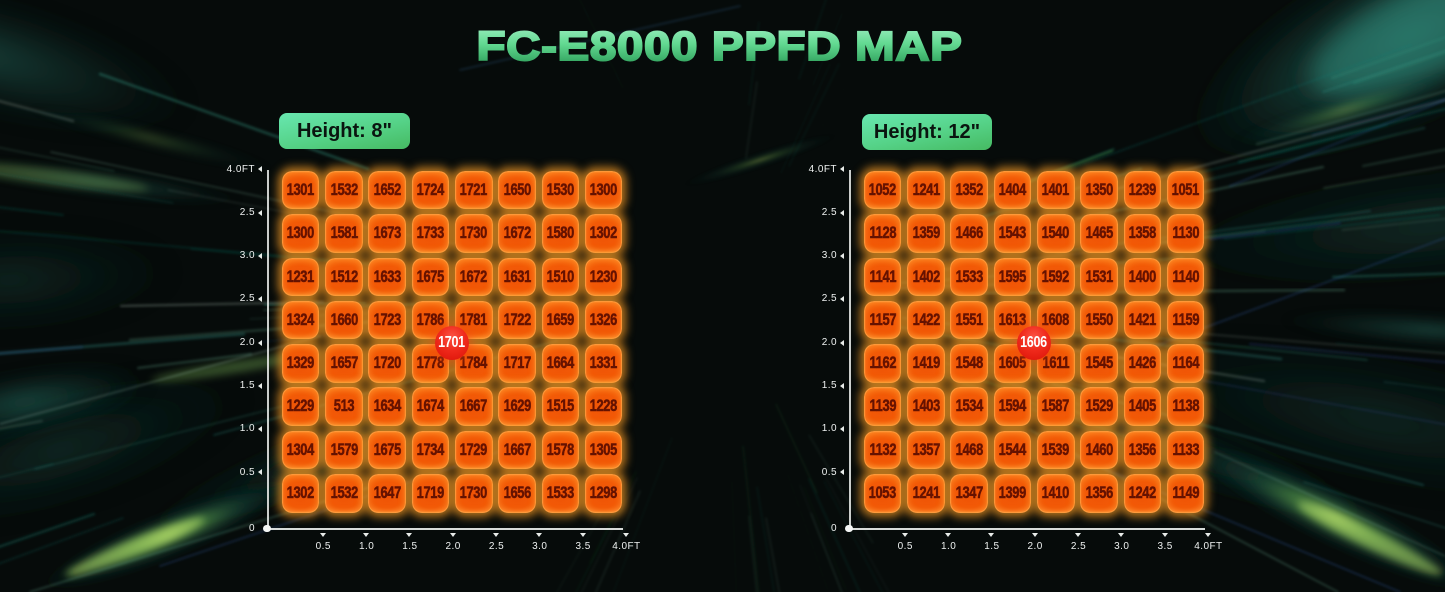 The width and height of the screenshot is (1445, 592). What do you see at coordinates (720, 46) in the screenshot?
I see `svg-text: FC-E8000 PPFD MAP` at bounding box center [720, 46].